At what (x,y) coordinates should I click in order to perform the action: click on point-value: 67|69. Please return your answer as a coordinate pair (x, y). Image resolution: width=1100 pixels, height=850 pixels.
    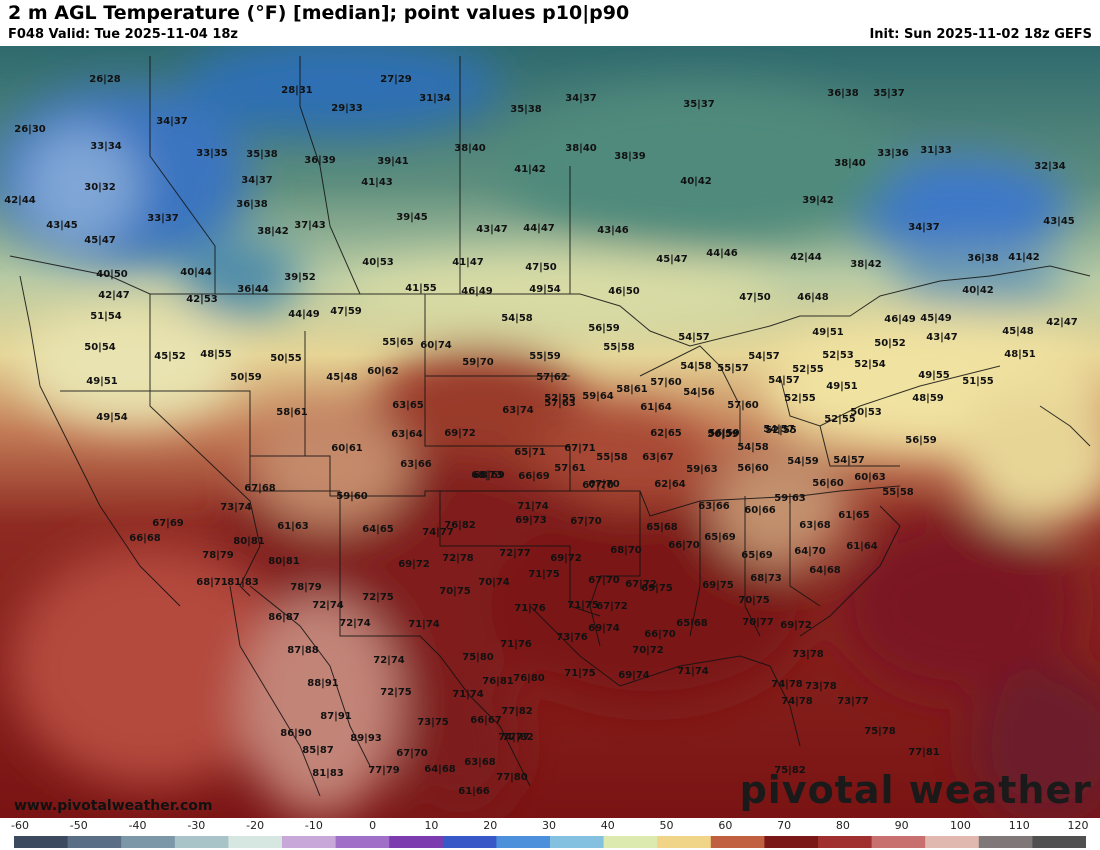
    Looking at the image, I should click on (168, 523).